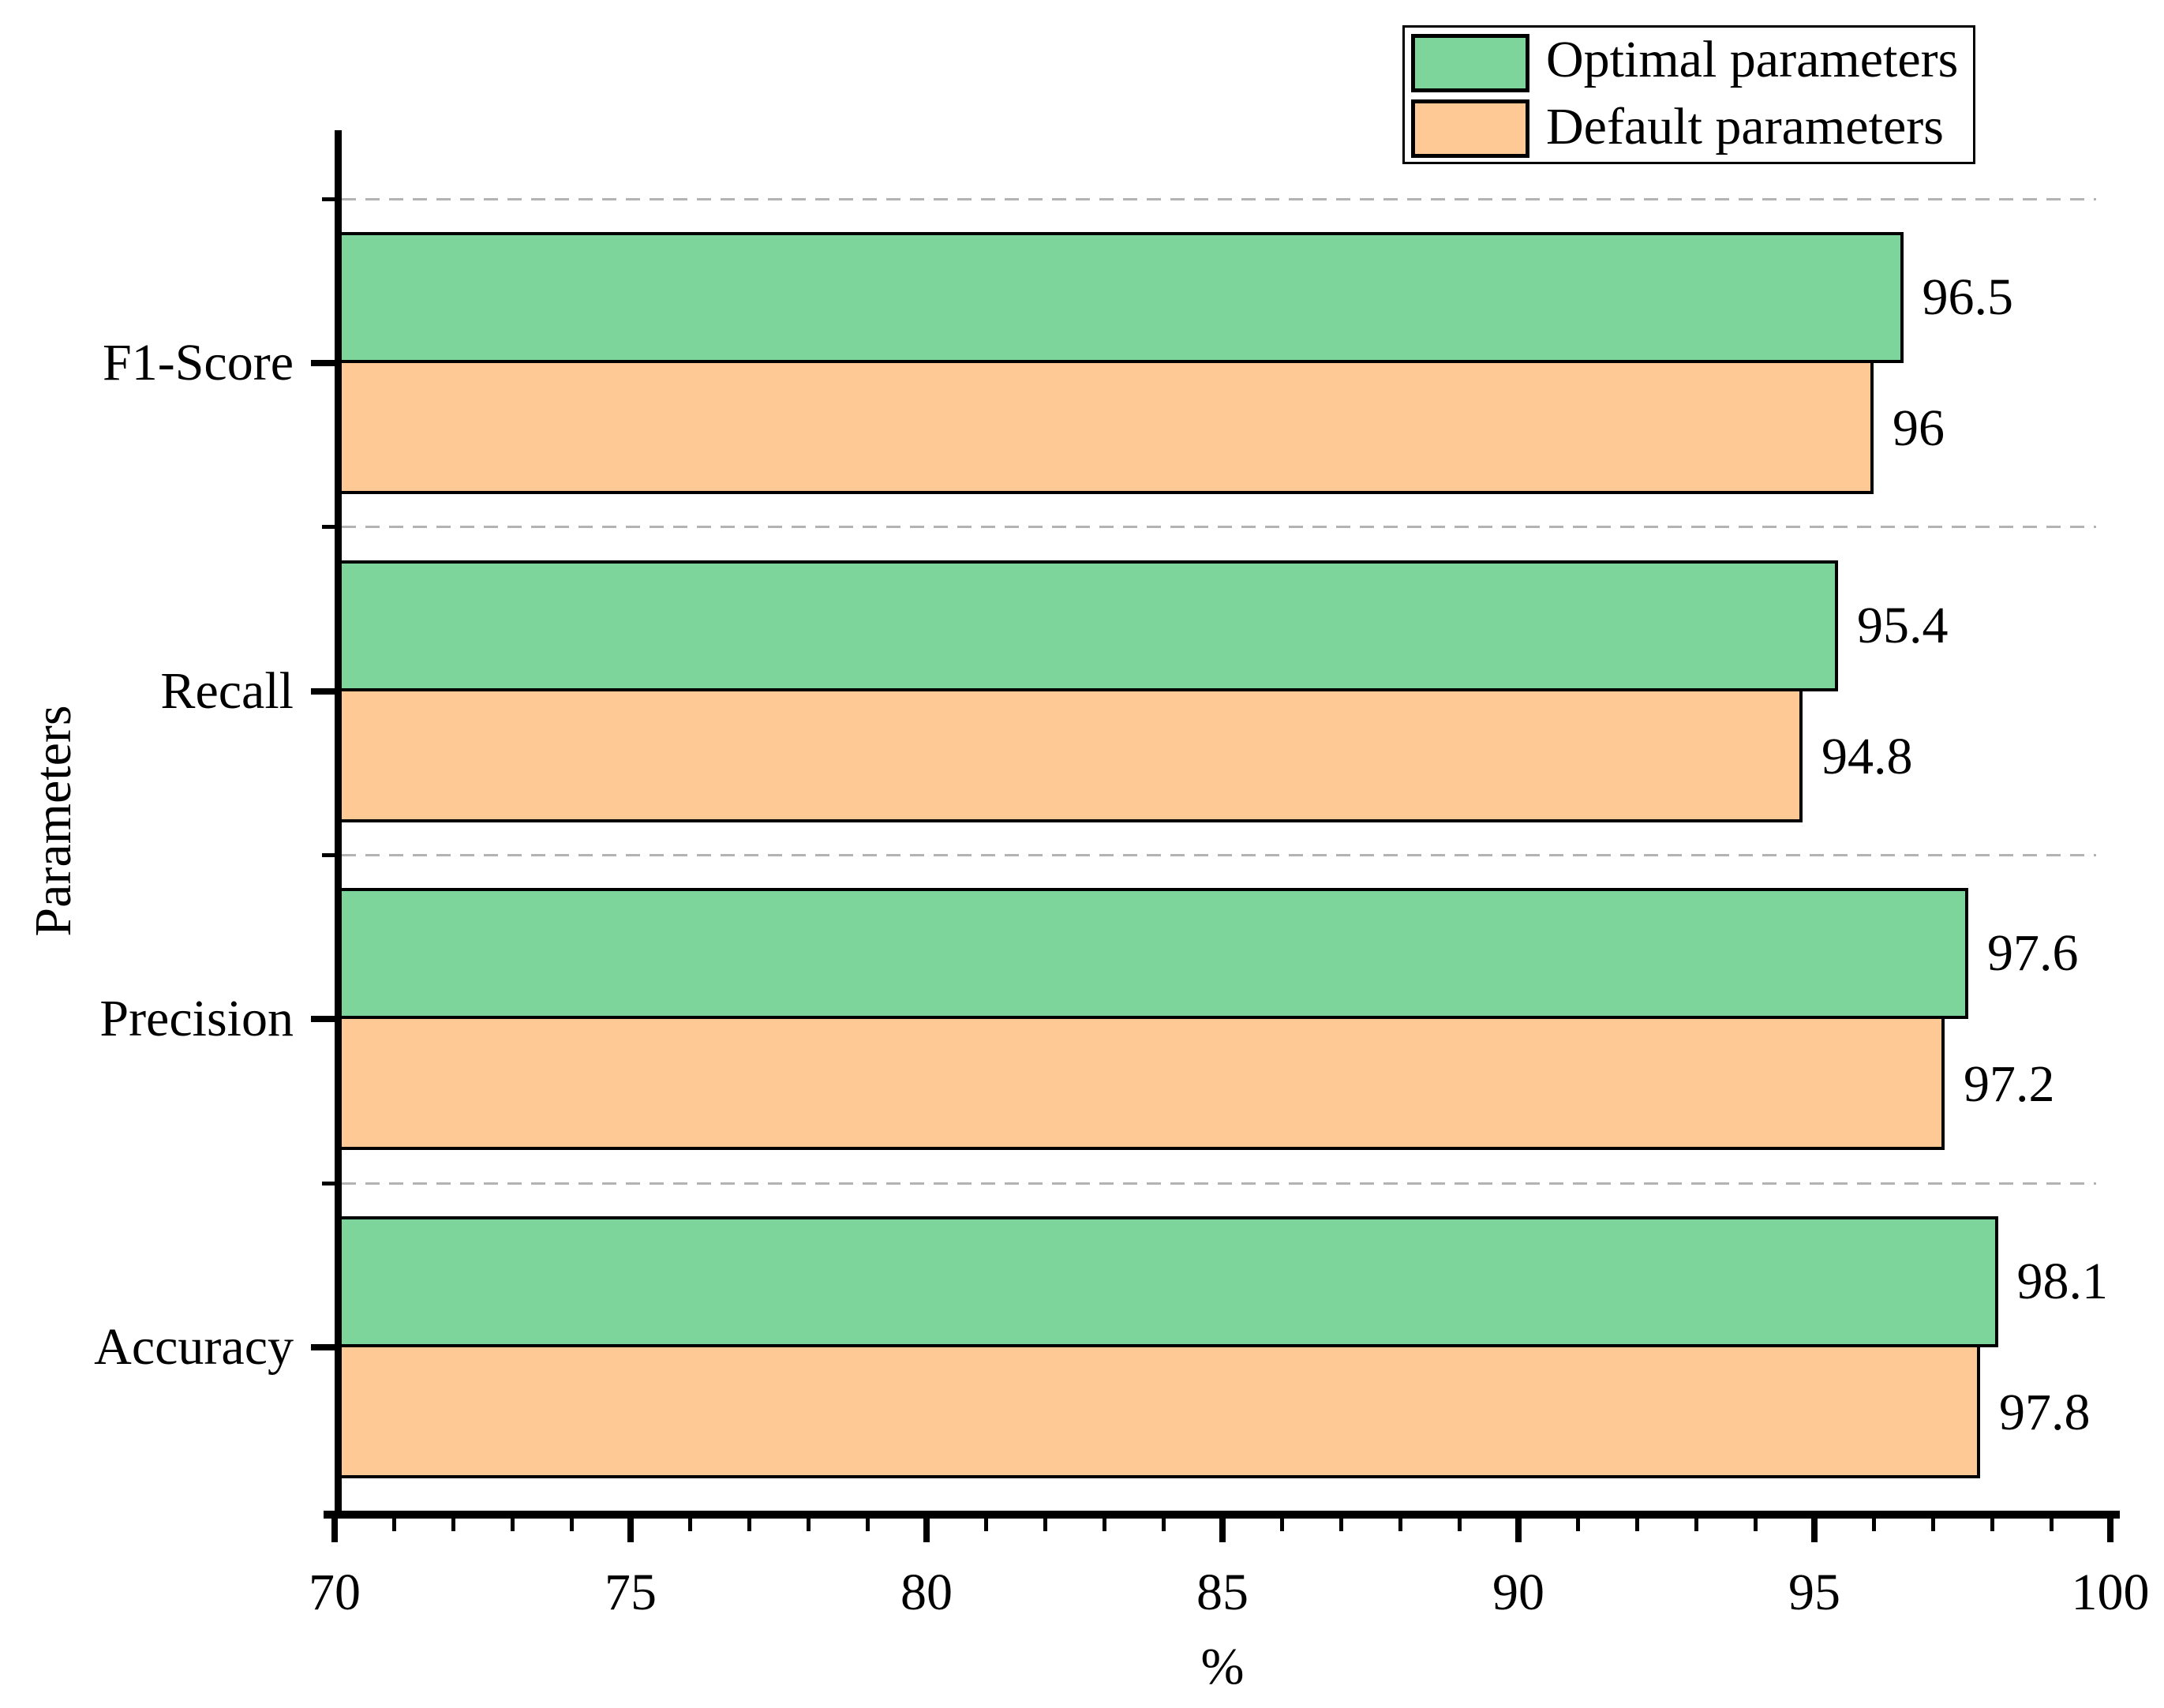 This screenshot has width=2164, height=1708. Describe the element at coordinates (1745, 127) in the screenshot. I see `legend-label-default: Default parameters` at that location.